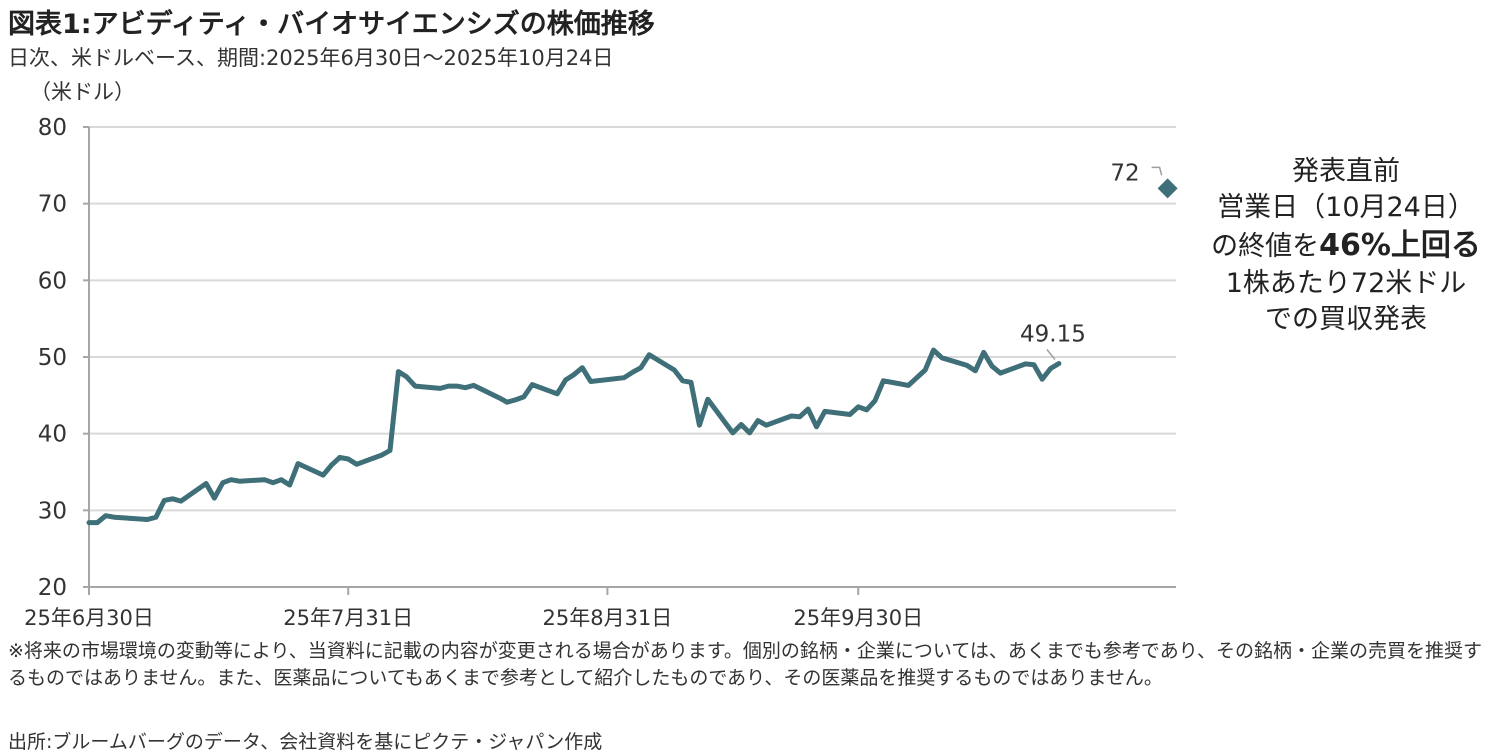 This screenshot has height=754, width=1502. I want to click on last-close-label: 49.15, so click(1053, 335).